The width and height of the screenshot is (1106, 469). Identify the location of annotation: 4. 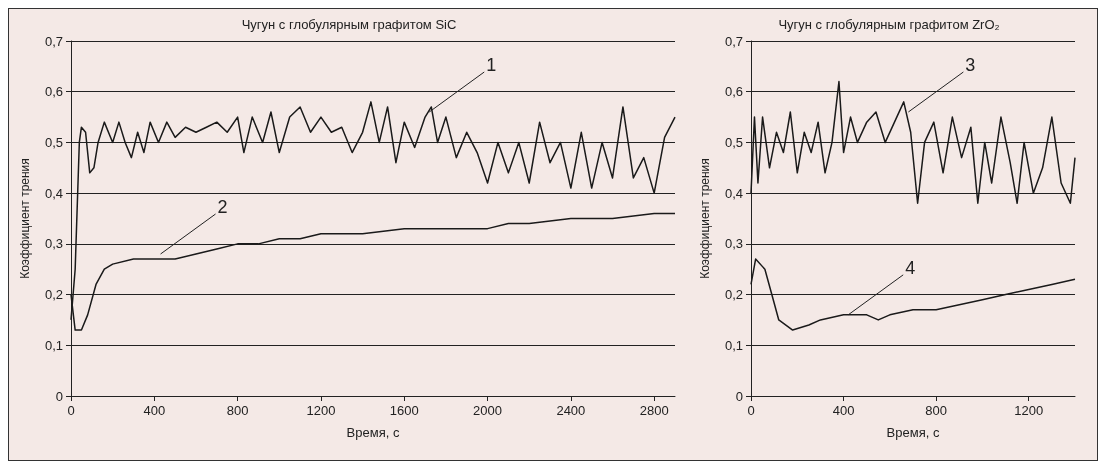
(910, 267).